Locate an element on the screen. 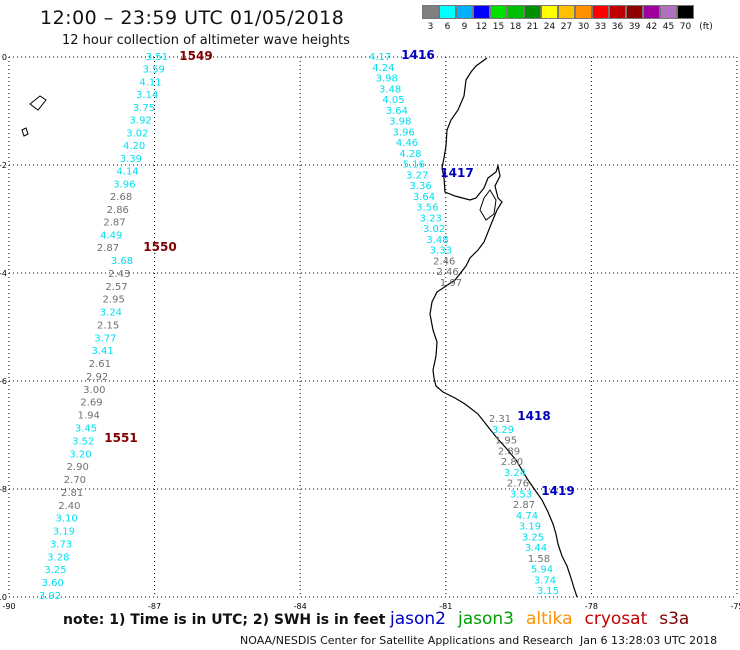 The width and height of the screenshot is (740, 650). y-tick-label: -2 is located at coordinates (3, 165).